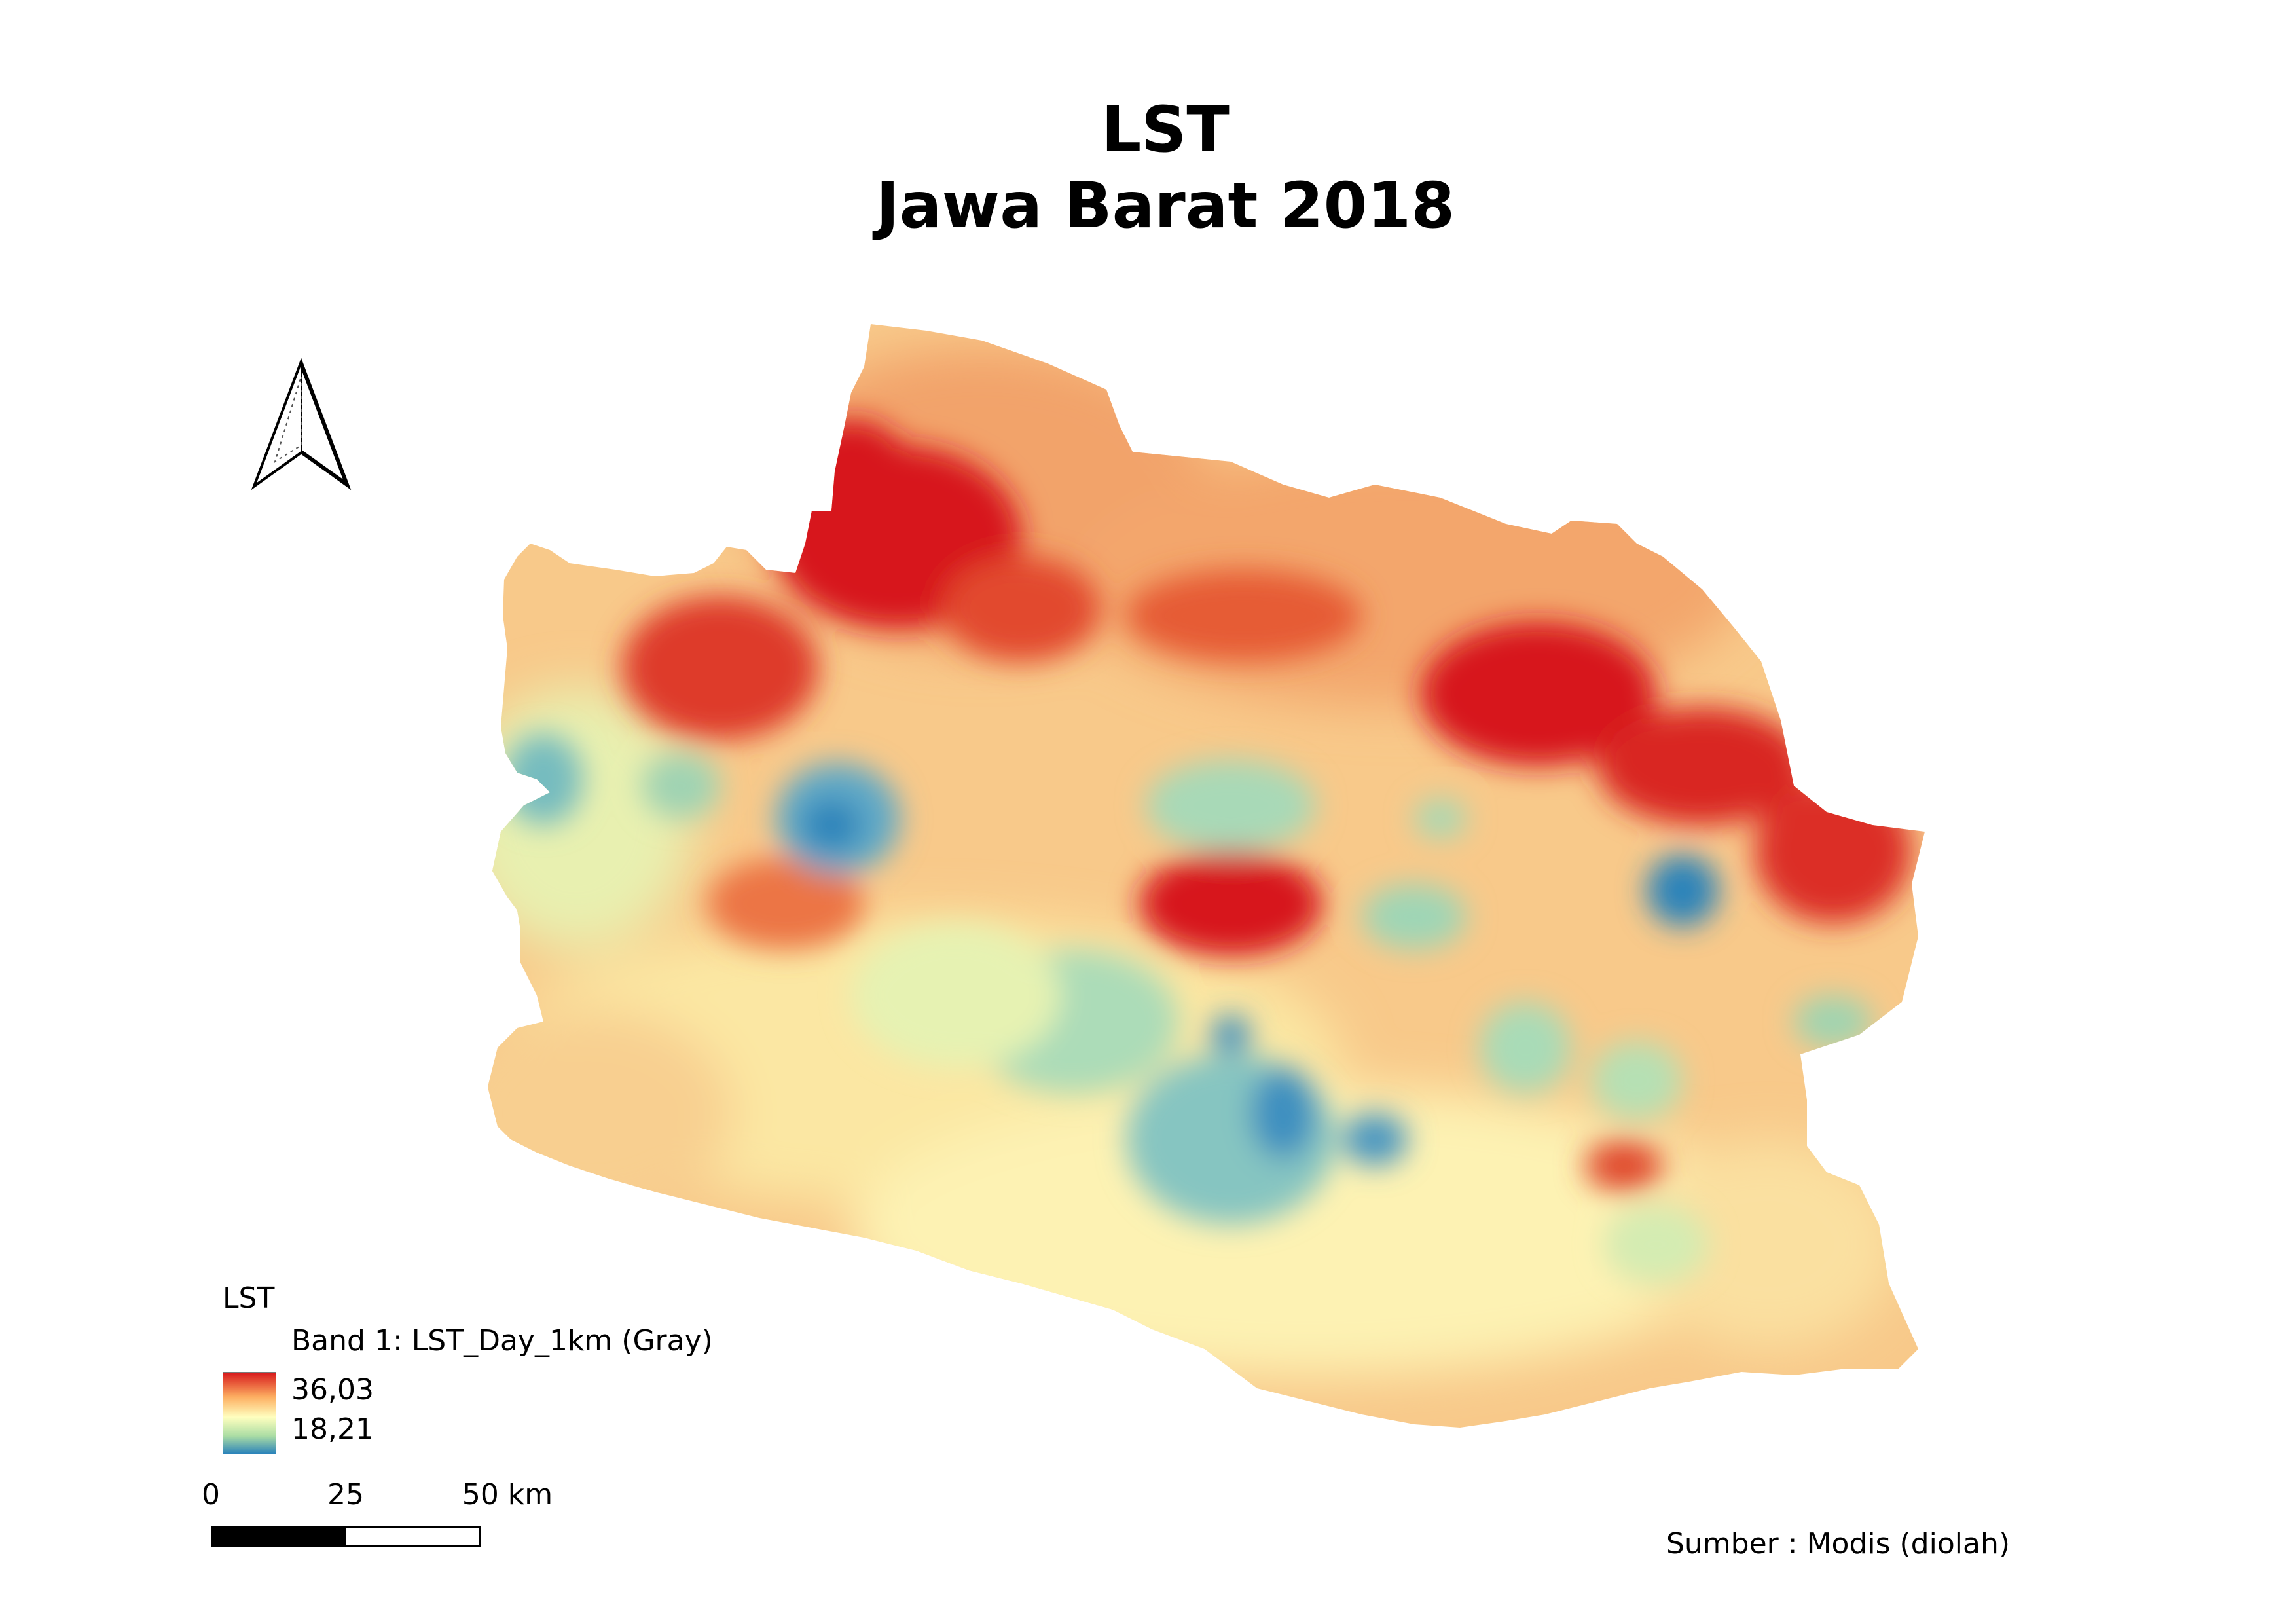 This screenshot has height=1624, width=2296. Describe the element at coordinates (345, 1494) in the screenshot. I see `scale-label-25: 25` at that location.